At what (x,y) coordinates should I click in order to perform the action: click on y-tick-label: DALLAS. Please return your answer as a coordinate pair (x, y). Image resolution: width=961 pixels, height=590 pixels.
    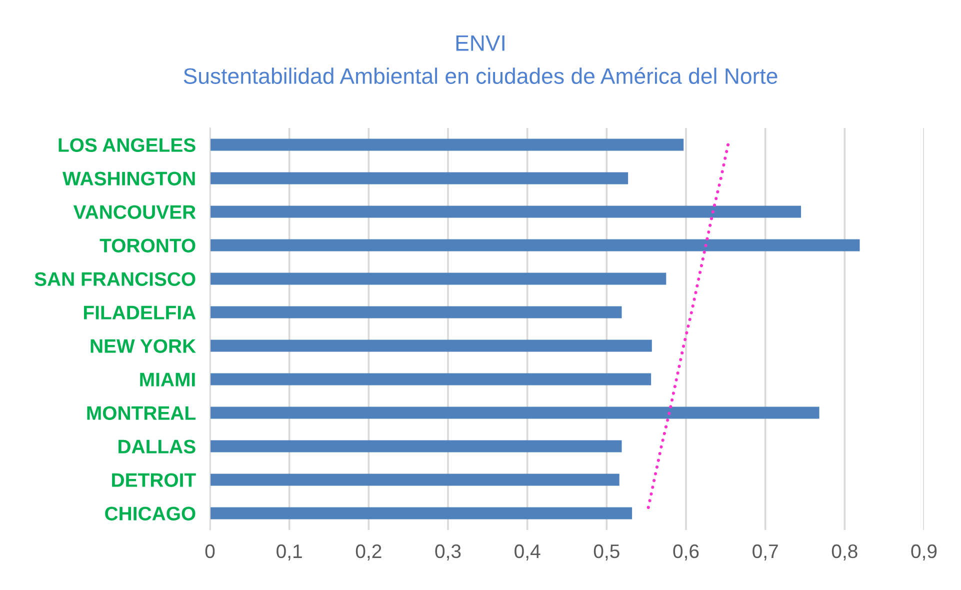
    Looking at the image, I should click on (157, 447).